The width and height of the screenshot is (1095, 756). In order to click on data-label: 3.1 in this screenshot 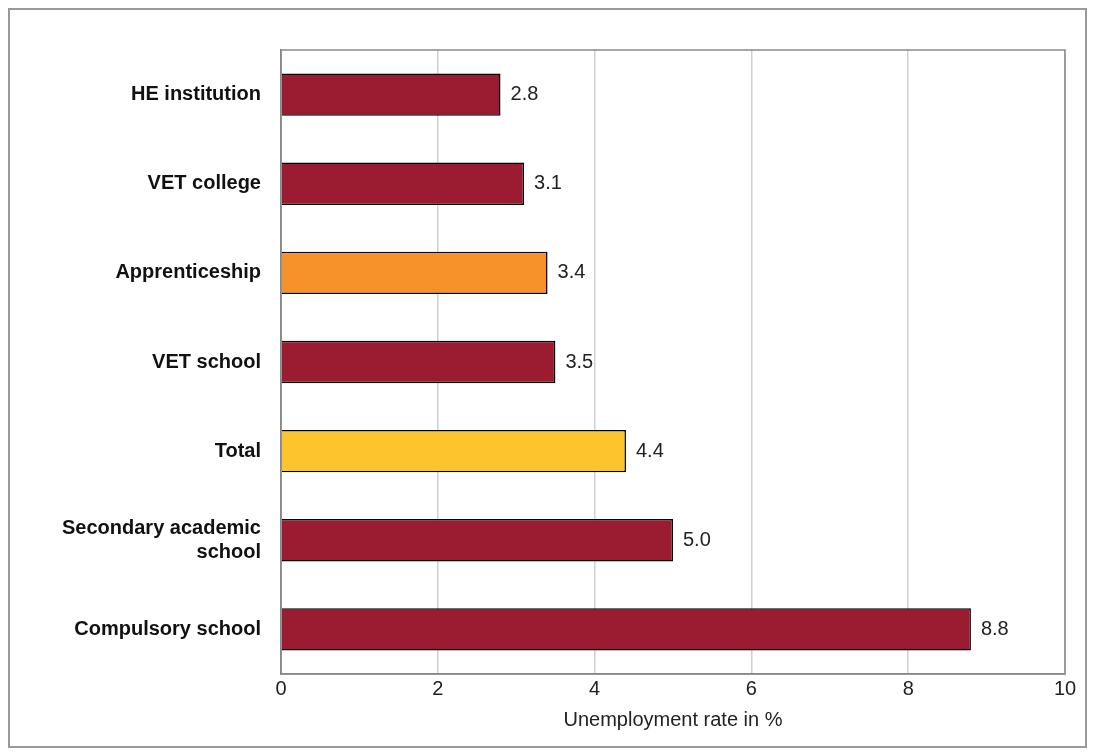, I will do `click(548, 182)`.